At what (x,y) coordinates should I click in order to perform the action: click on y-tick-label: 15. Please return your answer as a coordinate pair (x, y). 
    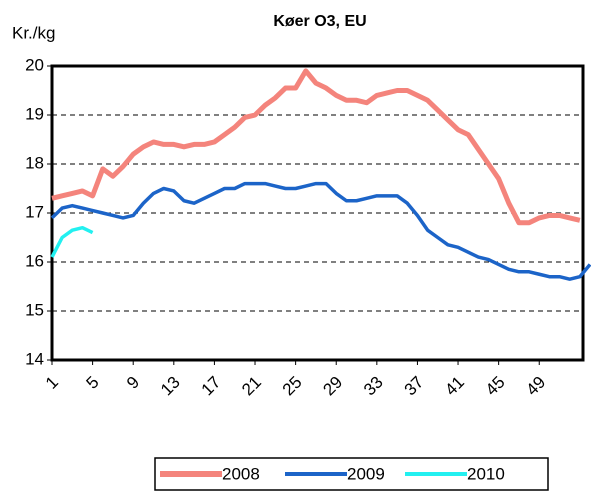
    Looking at the image, I should click on (34, 309).